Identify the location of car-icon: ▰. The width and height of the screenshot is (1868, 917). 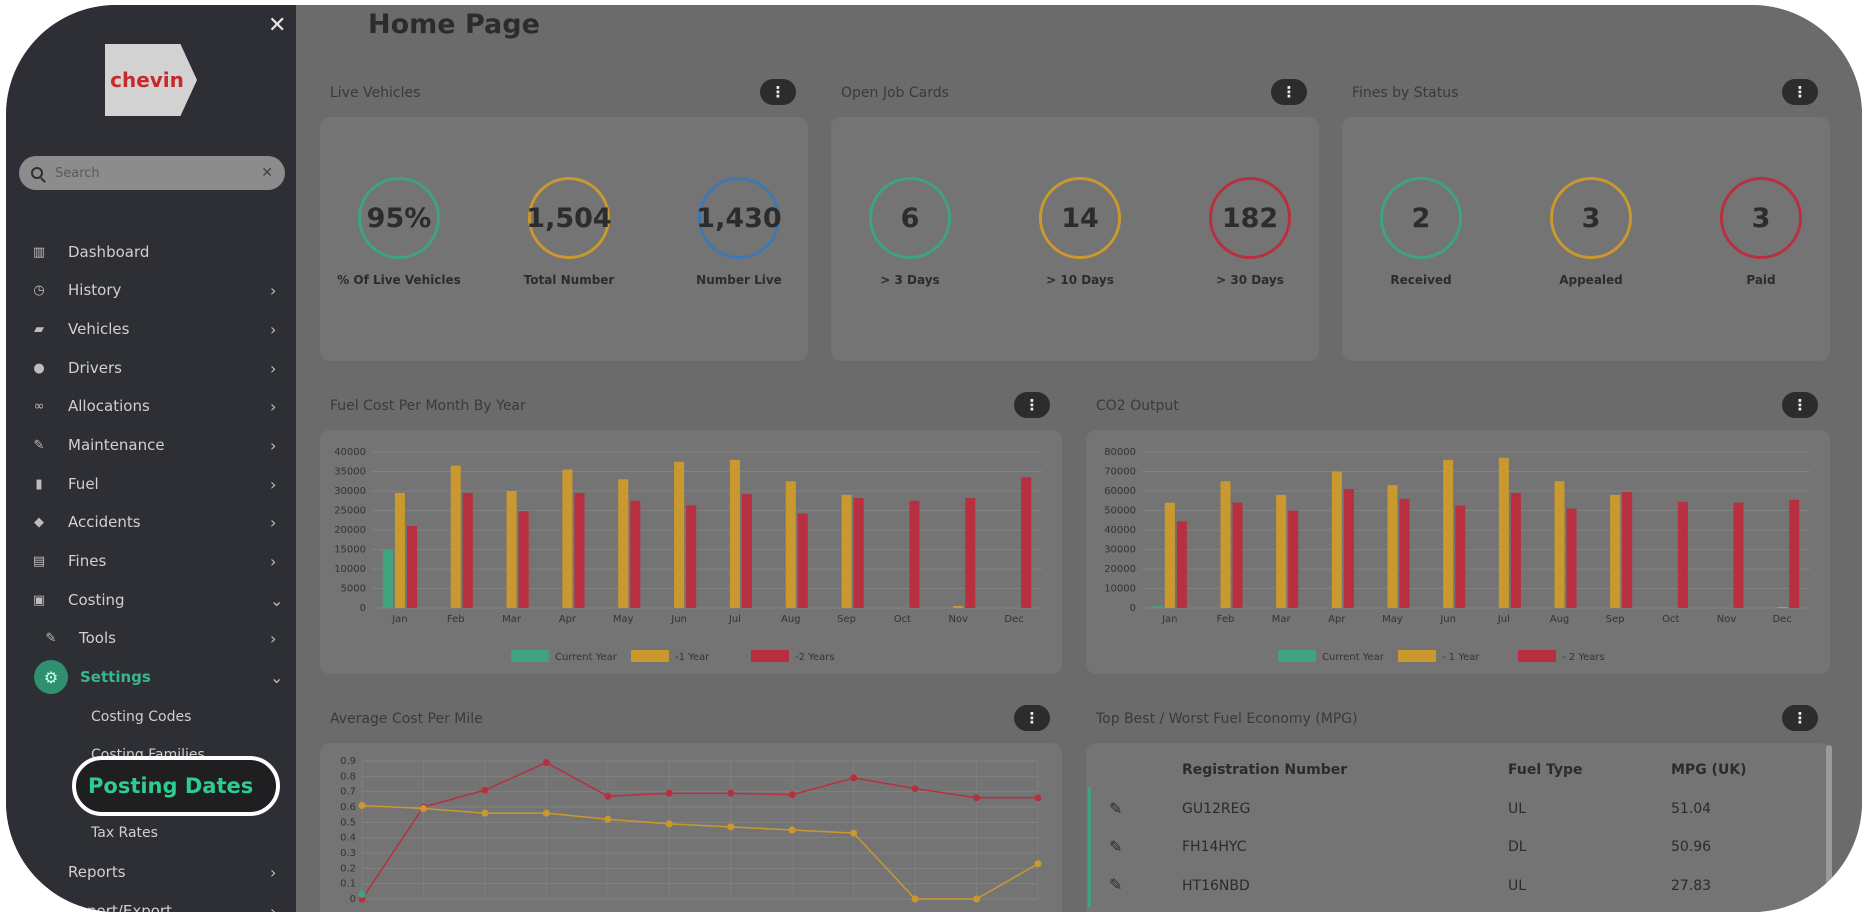
(39, 329).